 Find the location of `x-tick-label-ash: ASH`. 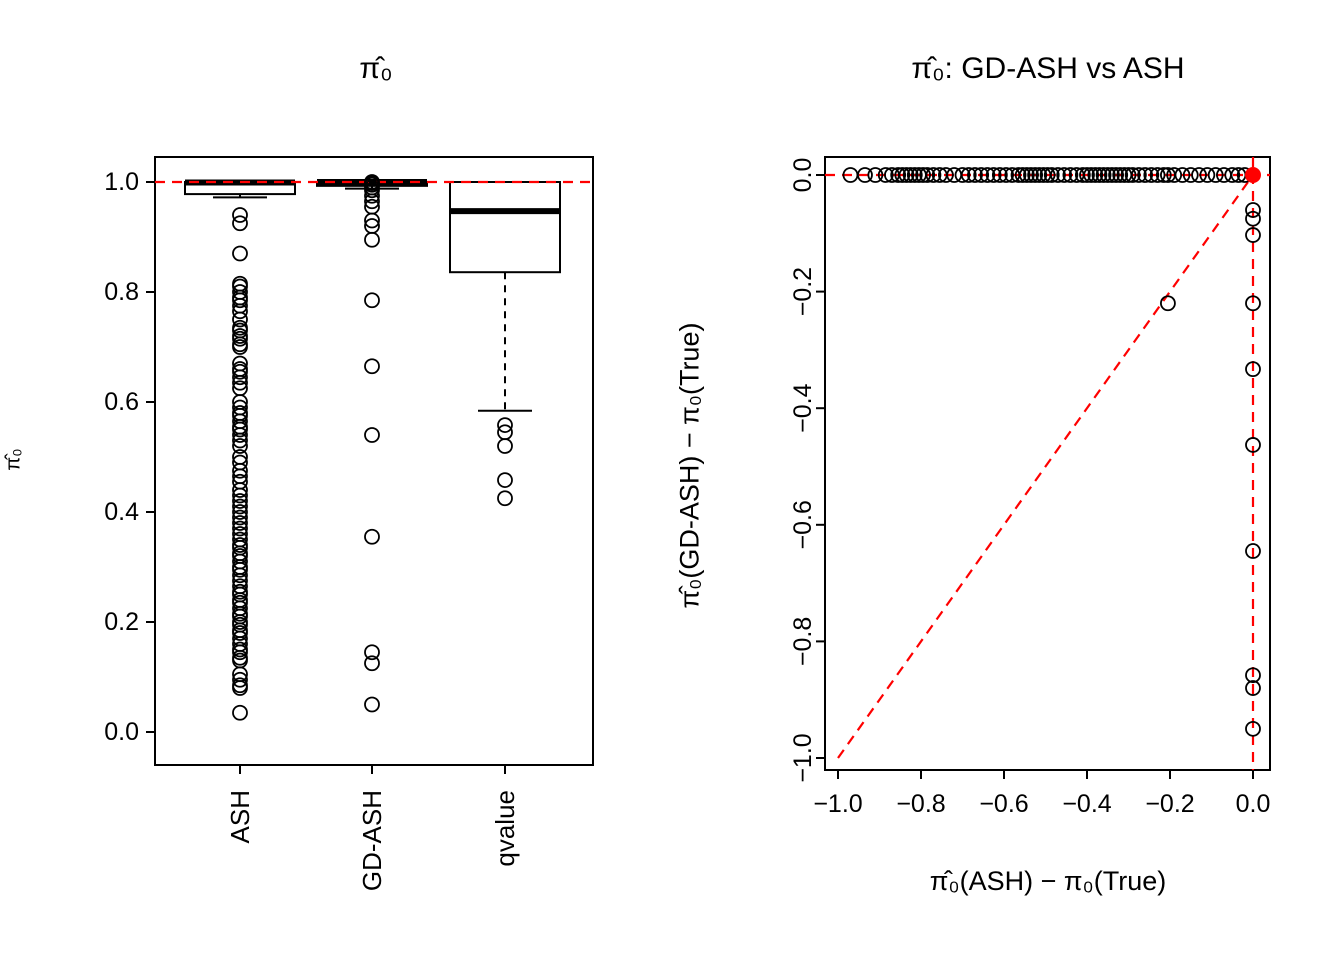

x-tick-label-ash: ASH is located at coordinates (240, 816).